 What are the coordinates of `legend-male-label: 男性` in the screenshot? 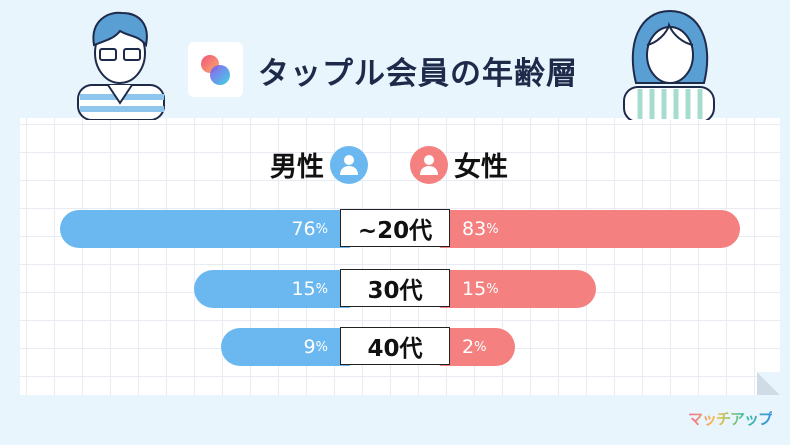 It's located at (297, 167).